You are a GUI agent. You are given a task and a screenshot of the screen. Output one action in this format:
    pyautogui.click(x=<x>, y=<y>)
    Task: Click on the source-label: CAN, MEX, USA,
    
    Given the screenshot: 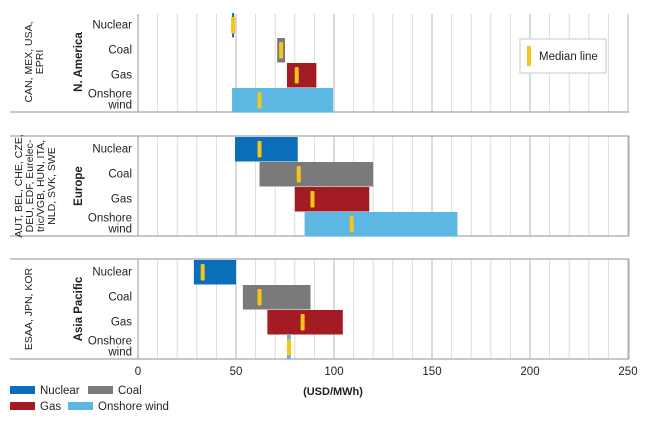 What is the action you would take?
    pyautogui.click(x=29, y=61)
    